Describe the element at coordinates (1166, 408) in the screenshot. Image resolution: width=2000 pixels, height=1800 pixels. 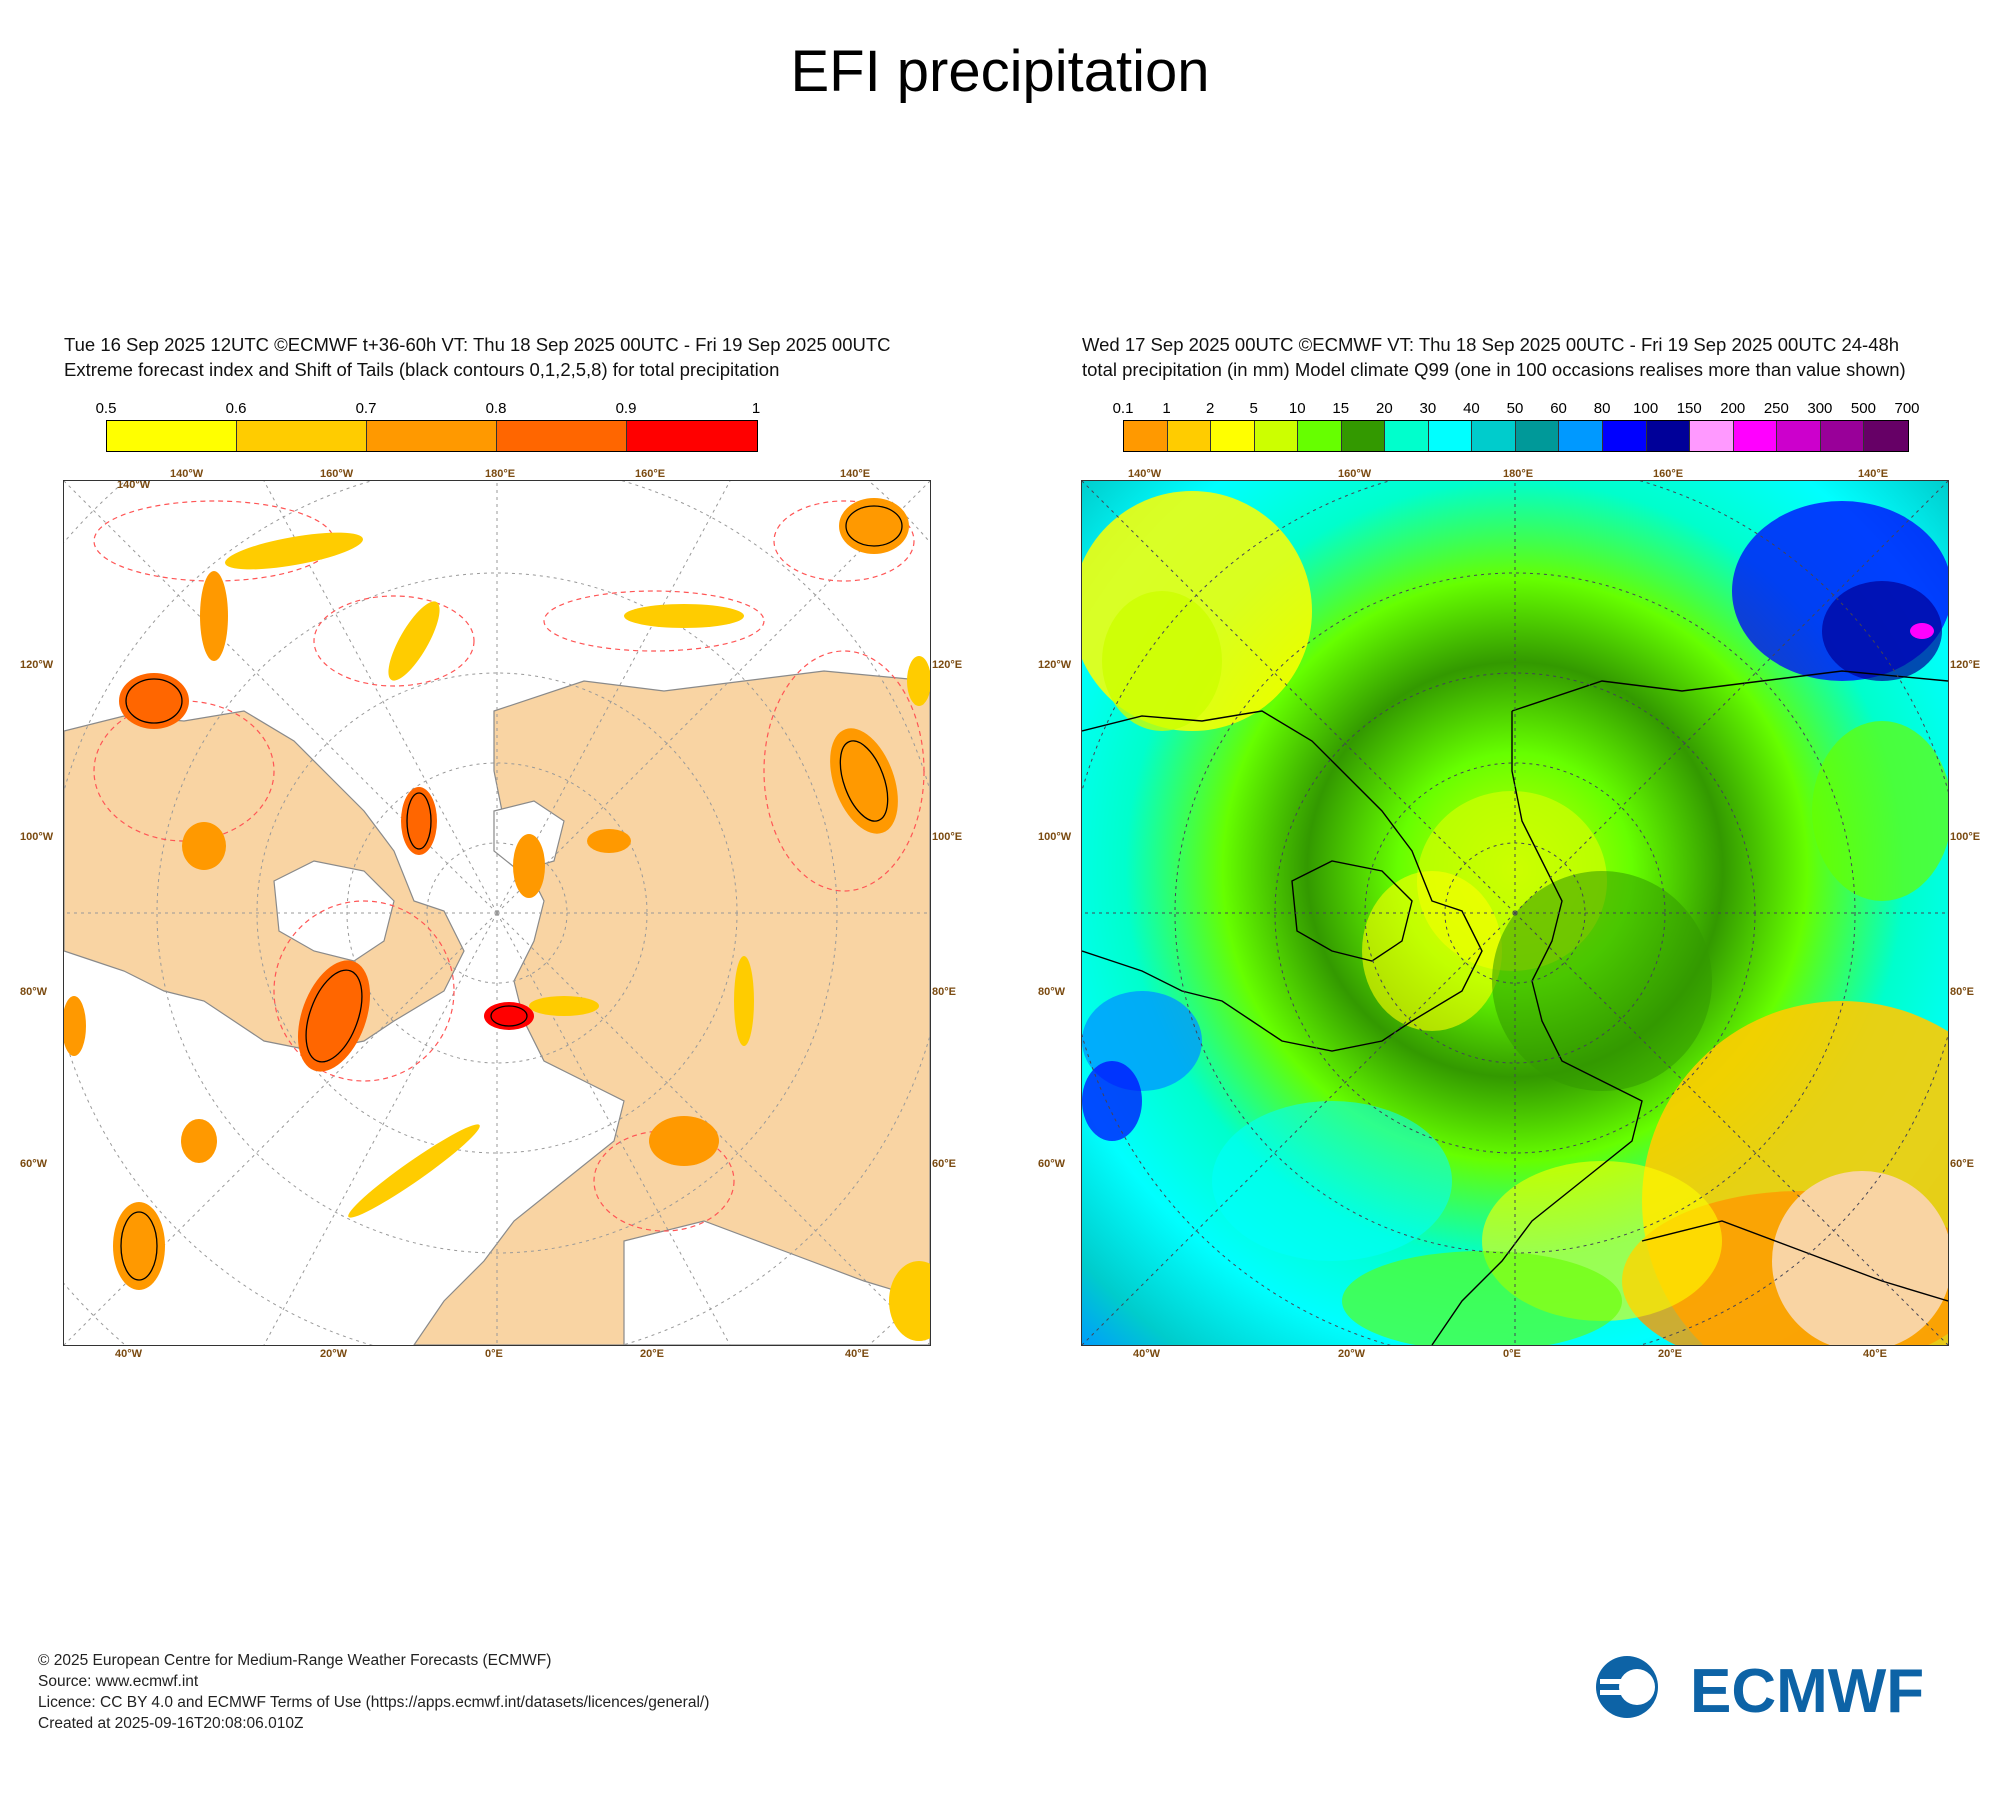
I see `precip-colorbar-tick-label: 1` at that location.